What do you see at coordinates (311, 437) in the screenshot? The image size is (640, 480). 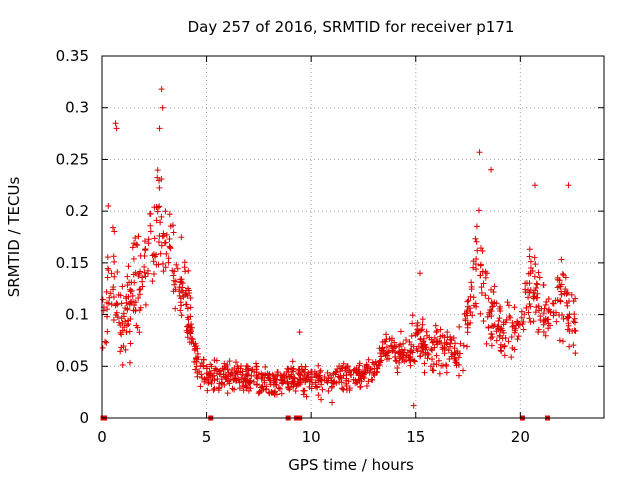 I see `x-tick-label: 10` at bounding box center [311, 437].